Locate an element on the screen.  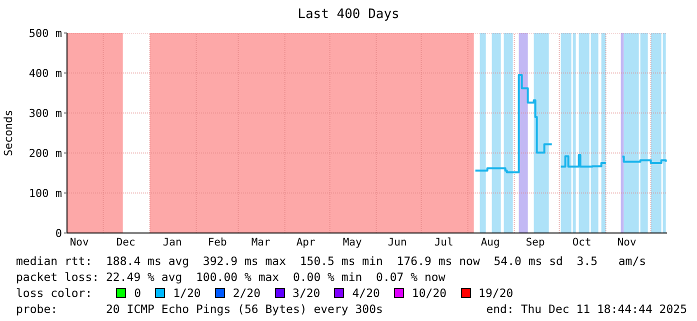
x-tick-label: Jan is located at coordinates (172, 242).